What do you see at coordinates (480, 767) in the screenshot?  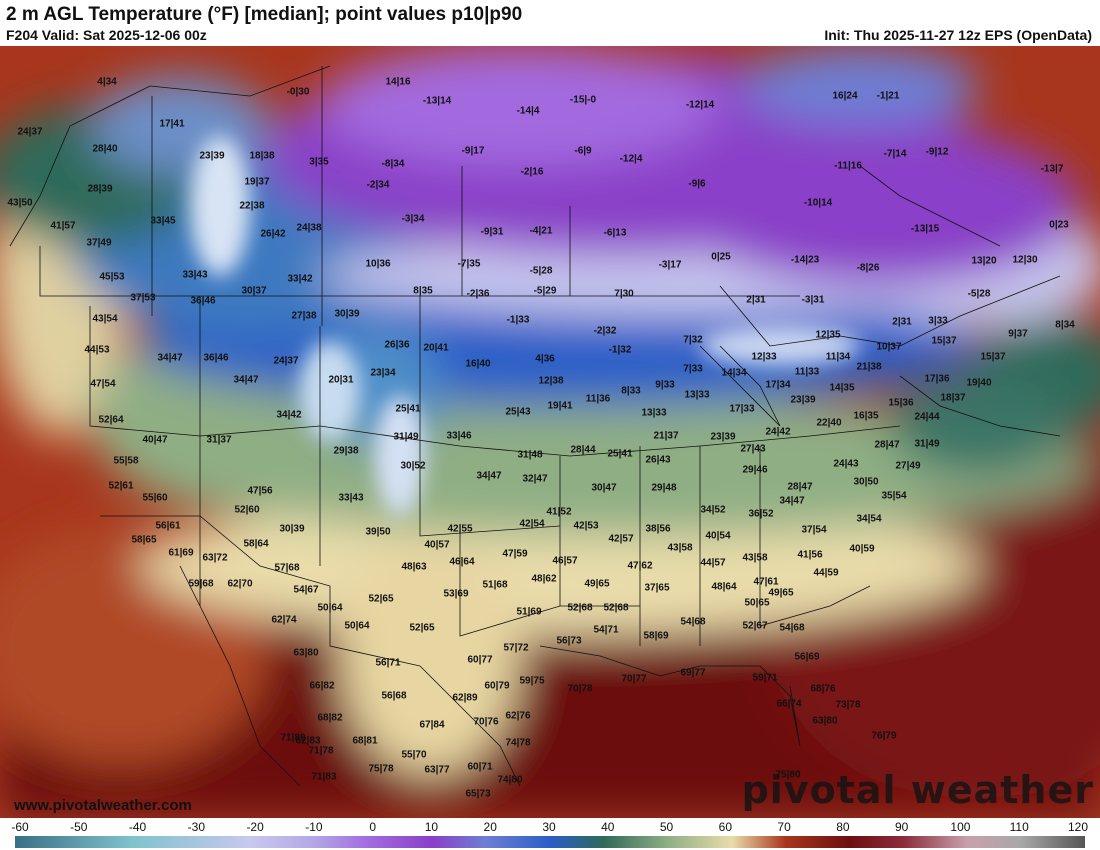 I see `point-value: 60|71` at bounding box center [480, 767].